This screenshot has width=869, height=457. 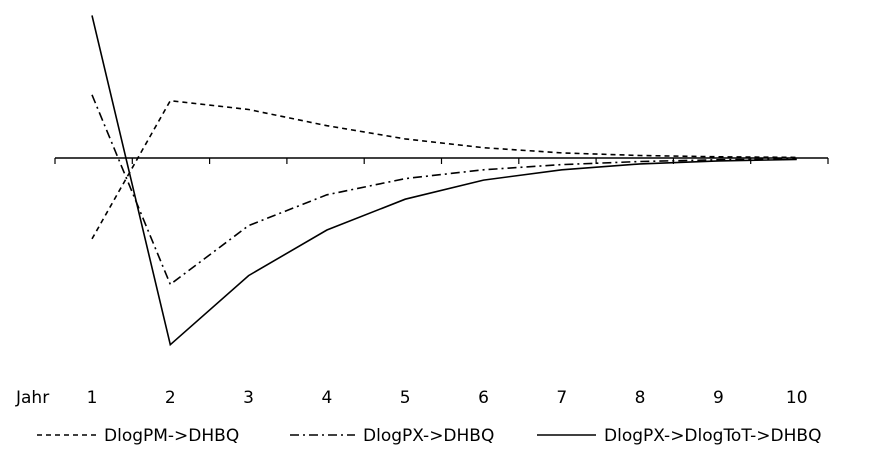 I want to click on label-layer: Jahr 1 2 3 4 5 6 7 8 9 10, so click(x=411, y=398).